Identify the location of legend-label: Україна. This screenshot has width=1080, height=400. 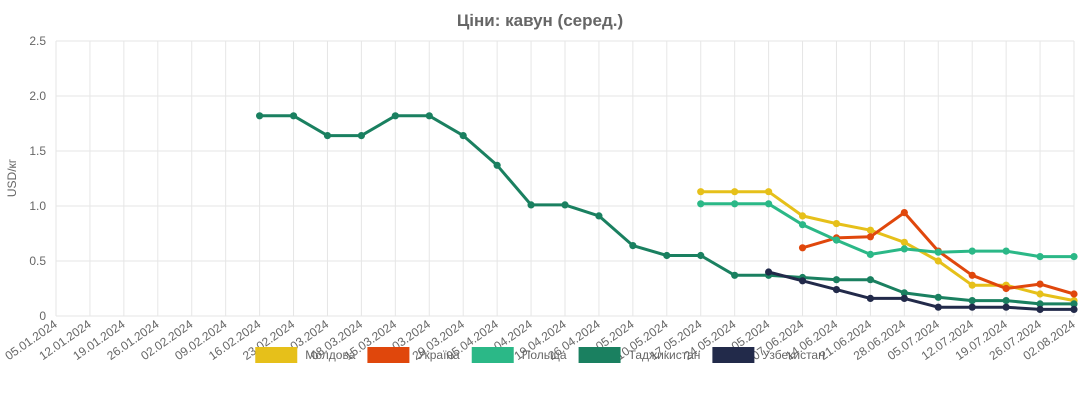
(438, 355).